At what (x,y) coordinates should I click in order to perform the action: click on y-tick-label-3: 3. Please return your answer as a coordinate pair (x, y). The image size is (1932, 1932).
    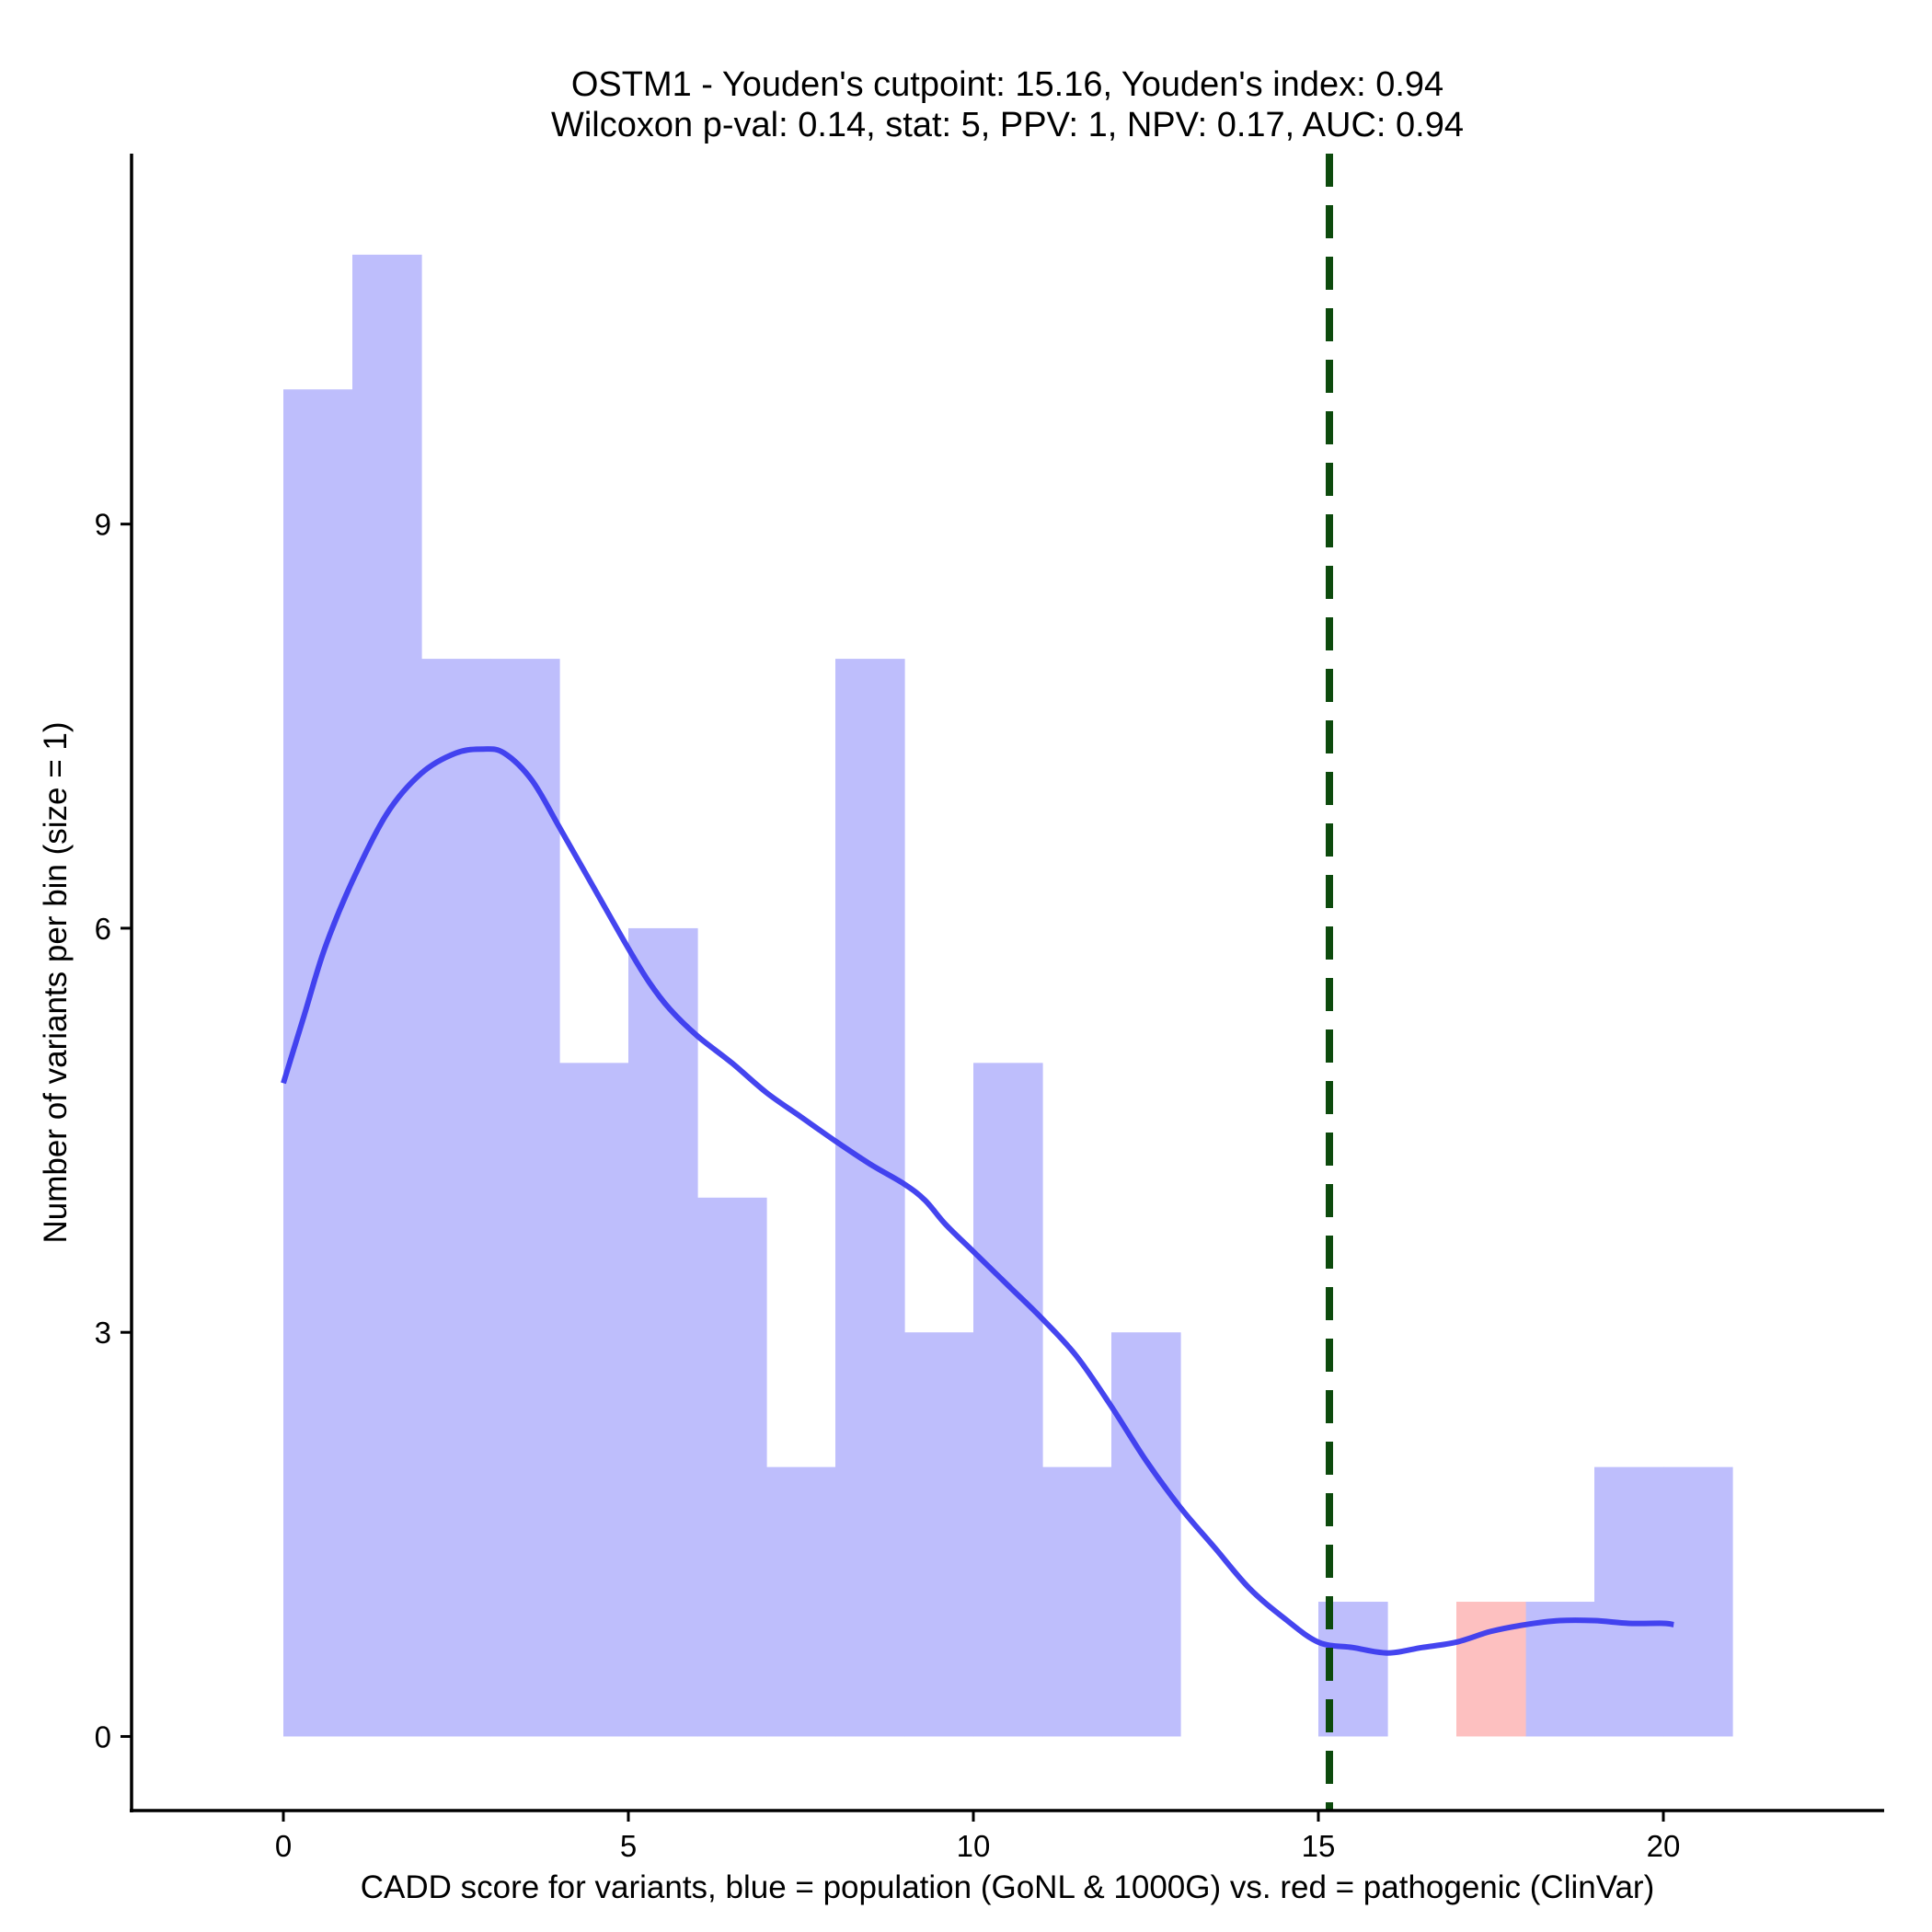
    Looking at the image, I should click on (103, 1333).